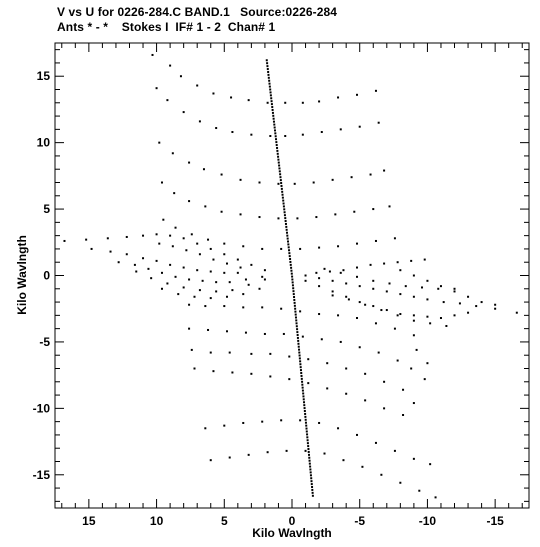 Image resolution: width=540 pixels, height=547 pixels. What do you see at coordinates (46, 276) in the screenshot?
I see `y-tick-label: 0` at bounding box center [46, 276].